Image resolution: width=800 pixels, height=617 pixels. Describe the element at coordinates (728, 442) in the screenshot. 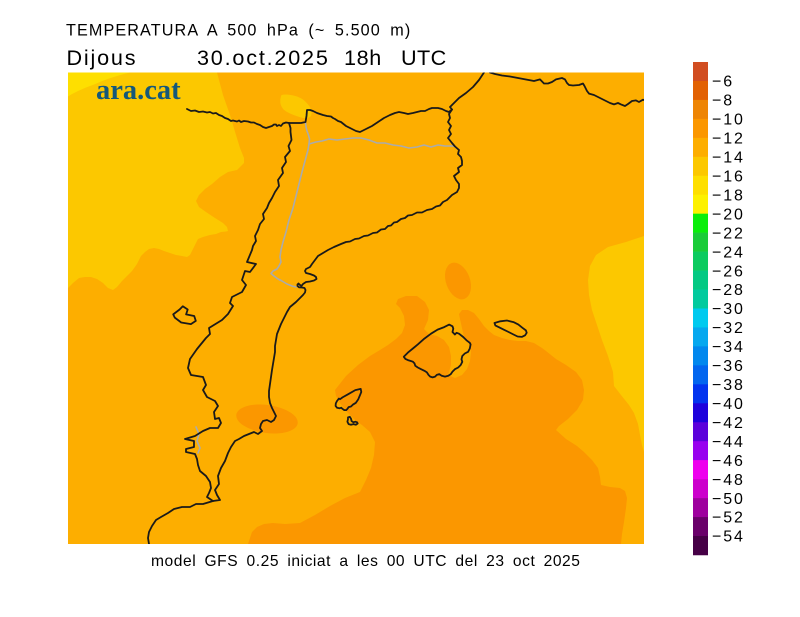

I see `svg-text: −44` at that location.